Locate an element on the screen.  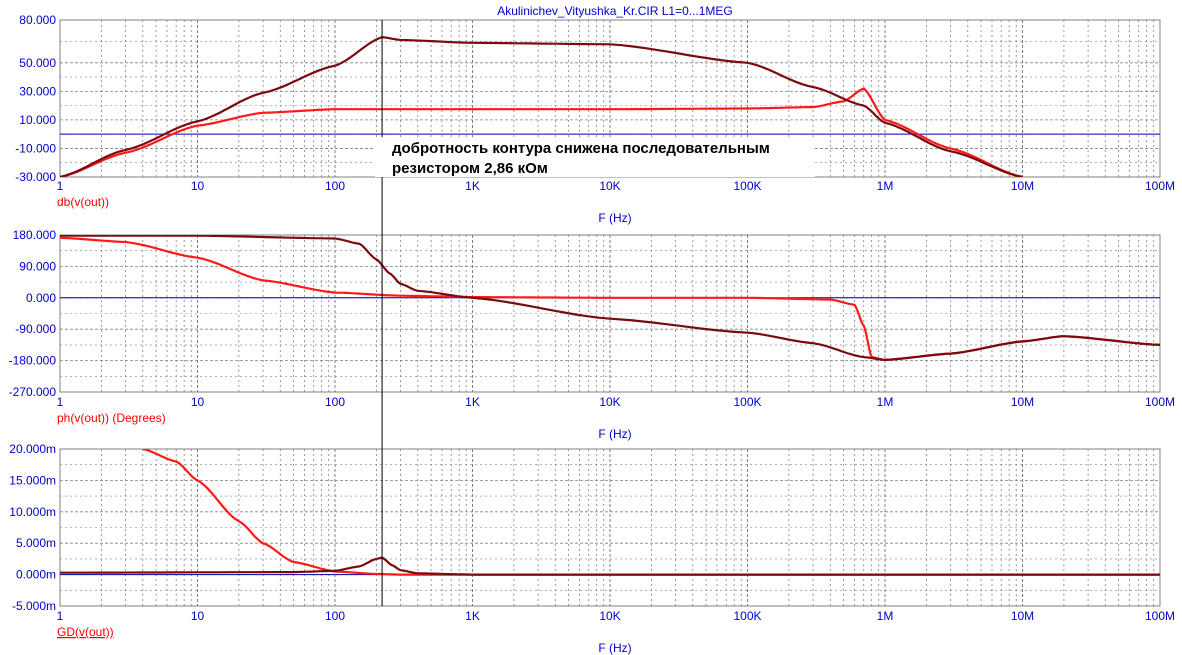
annotation-background is located at coordinates (595, 157).